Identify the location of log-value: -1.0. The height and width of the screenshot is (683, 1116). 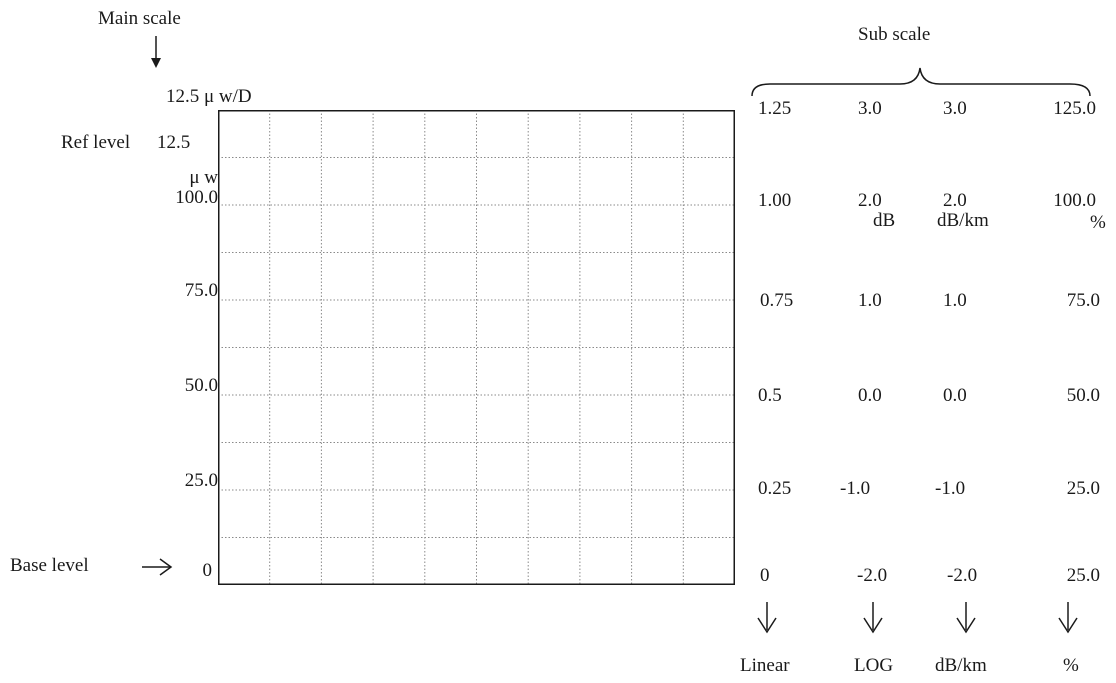
(855, 488).